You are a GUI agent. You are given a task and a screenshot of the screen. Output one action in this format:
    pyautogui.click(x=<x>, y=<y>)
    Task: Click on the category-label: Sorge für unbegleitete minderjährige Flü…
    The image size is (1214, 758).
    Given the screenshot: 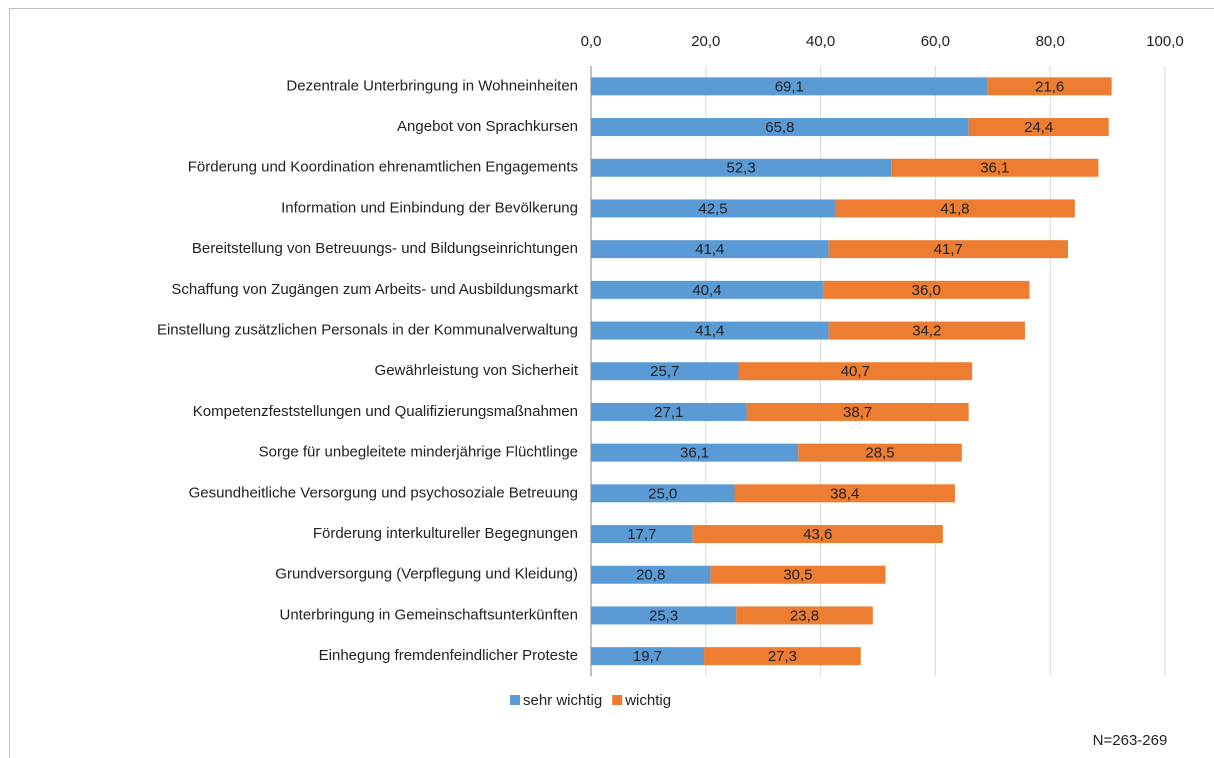 What is the action you would take?
    pyautogui.click(x=418, y=452)
    